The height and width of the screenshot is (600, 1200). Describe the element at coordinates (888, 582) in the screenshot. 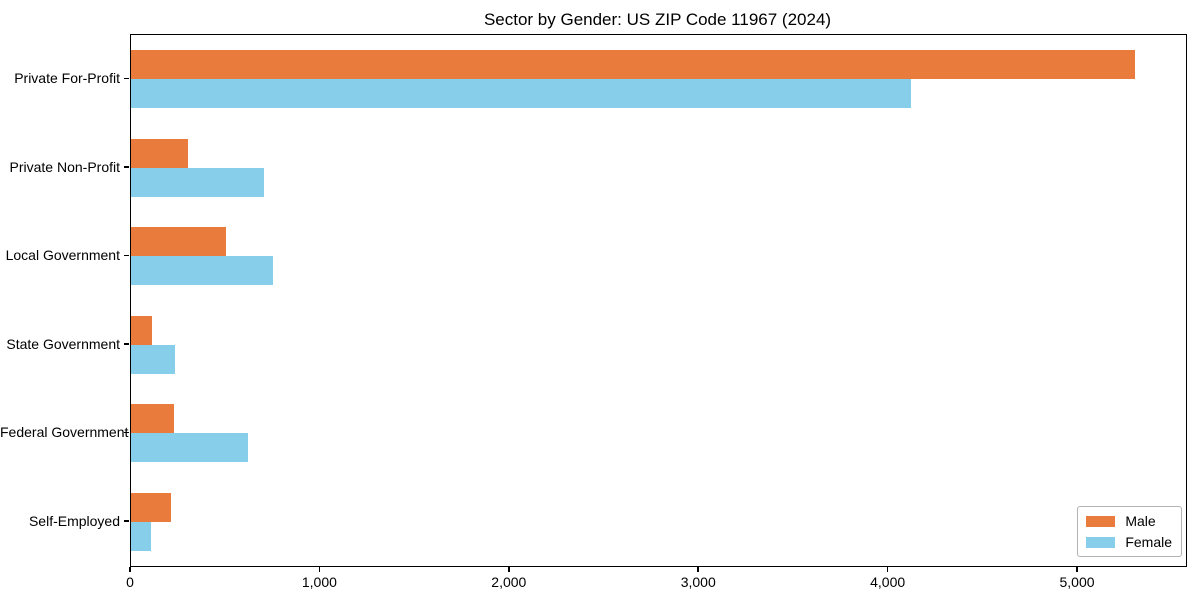

I see `x-tick-label: 4,000` at that location.